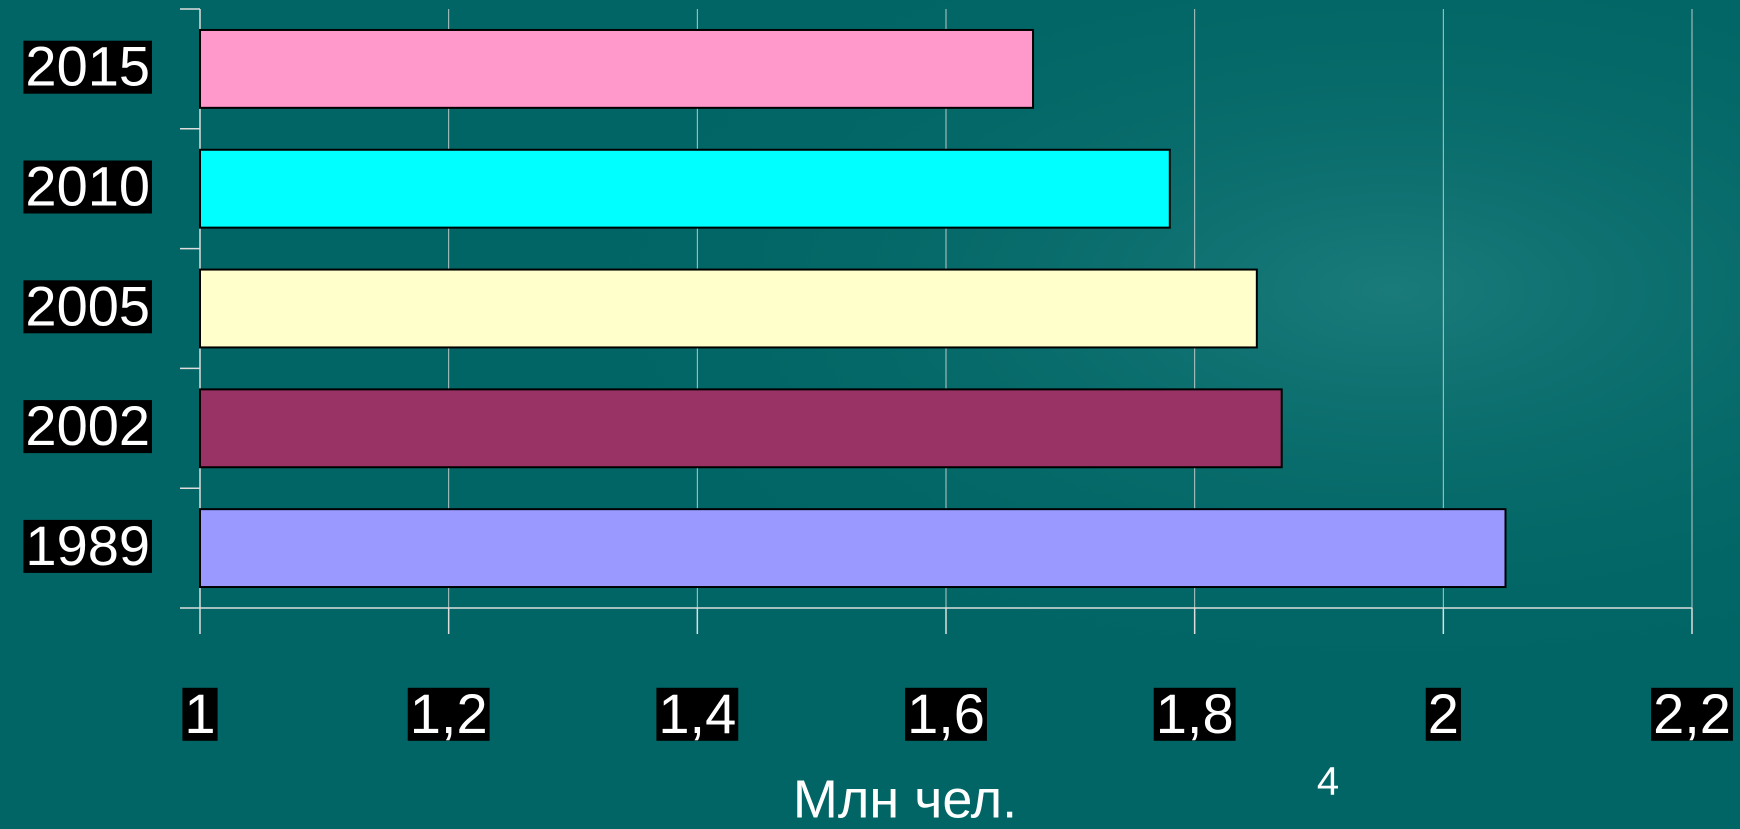  I want to click on y-tick-label: 2005, so click(87, 305).